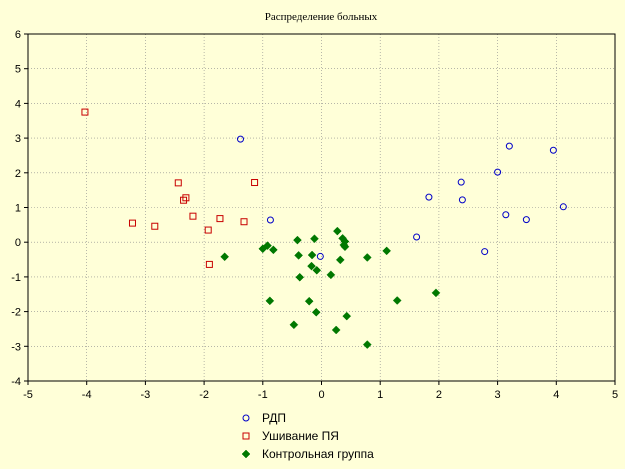  I want to click on y-tick-label: 3, so click(18, 139).